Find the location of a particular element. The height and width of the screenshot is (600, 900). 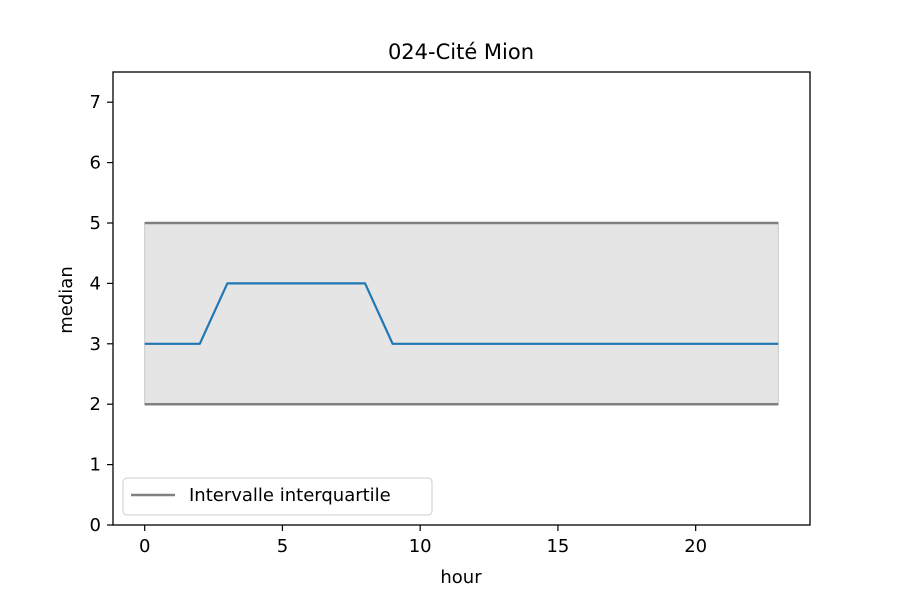

x-tick-label: 10 is located at coordinates (420, 546).